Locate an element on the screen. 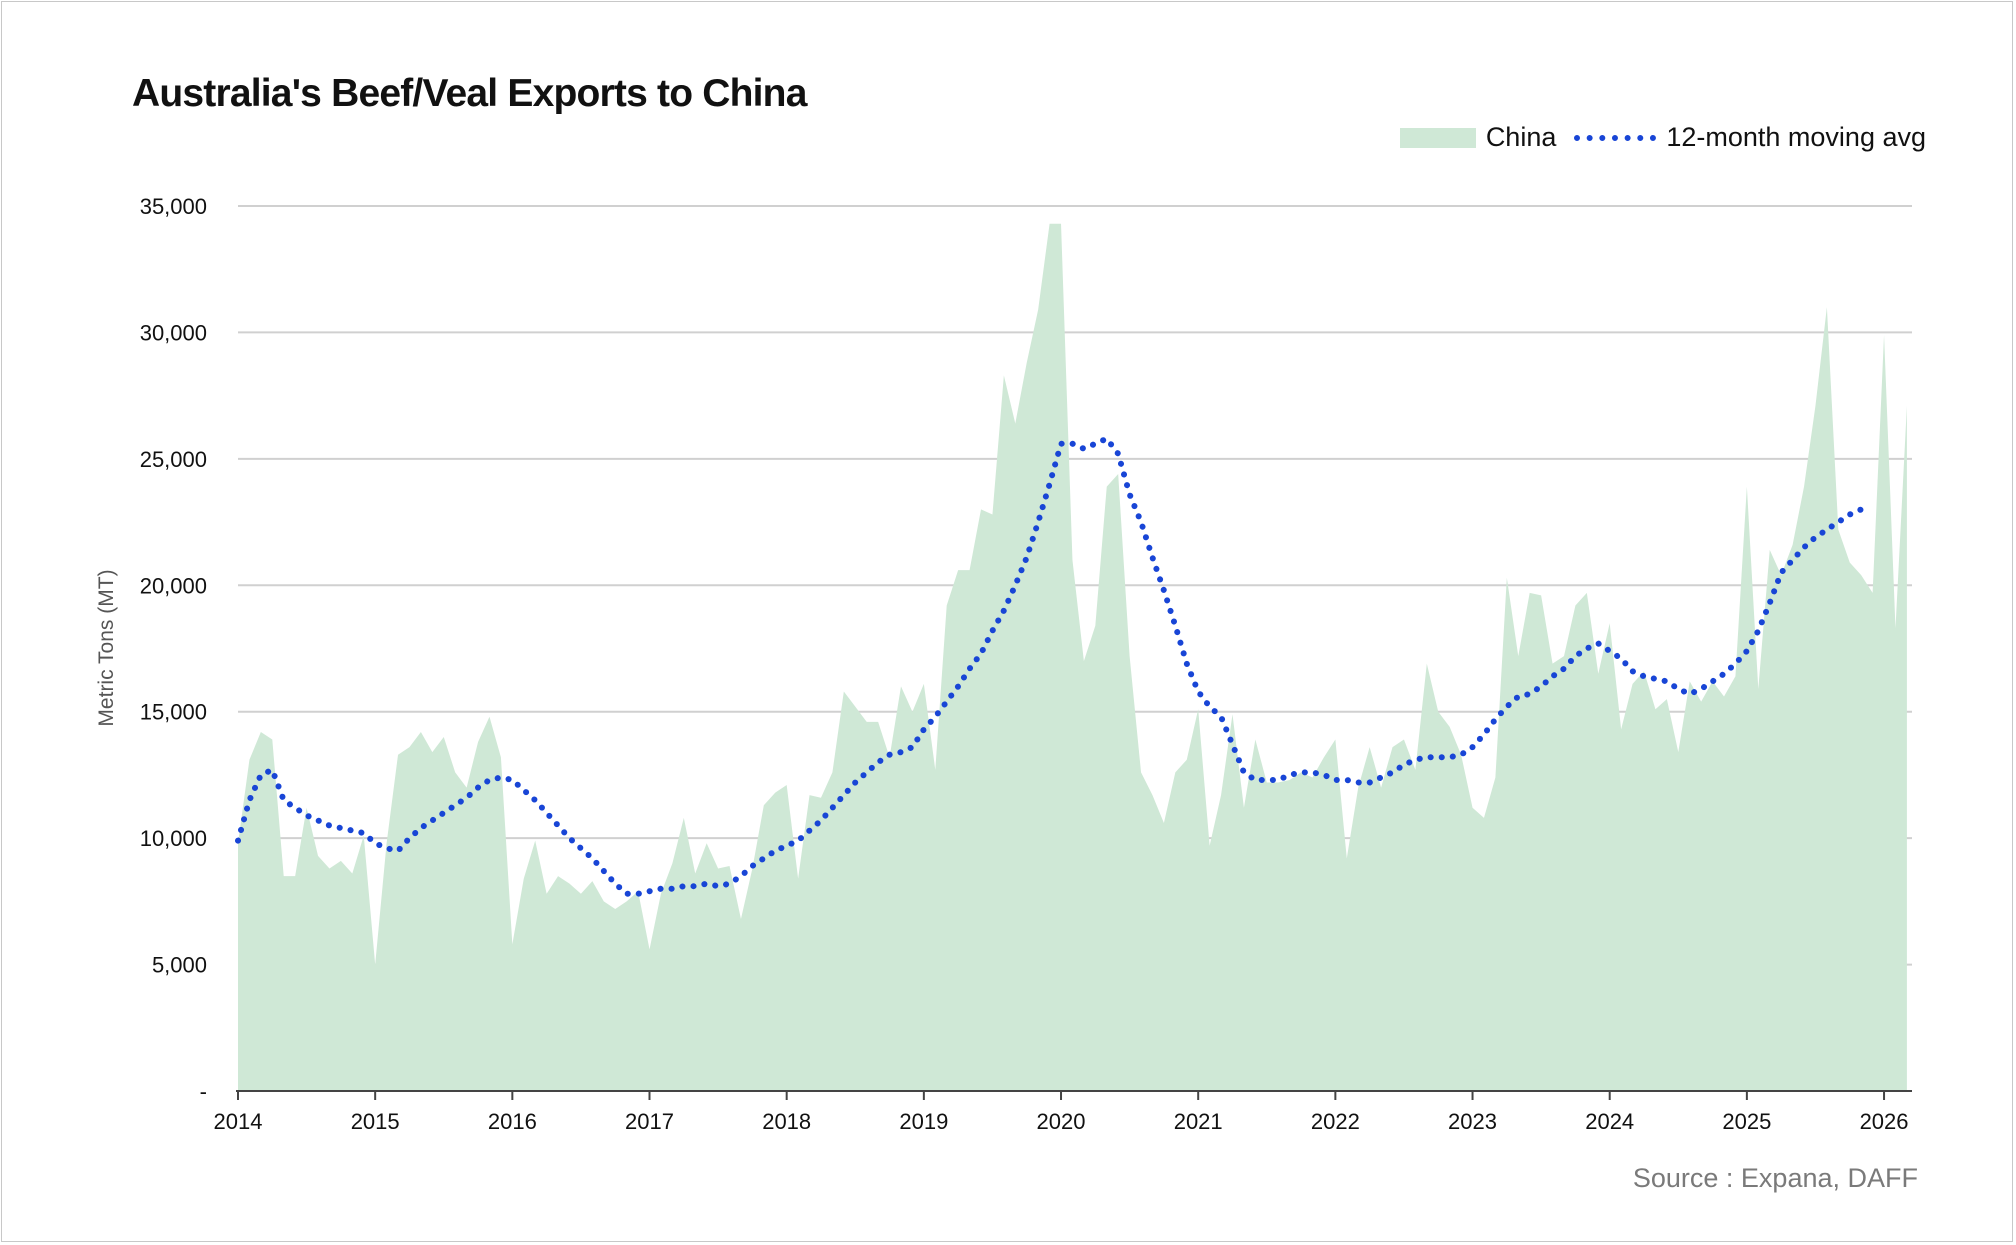 The image size is (2016, 1245). legend-swatch-dotted-line is located at coordinates (1615, 137).